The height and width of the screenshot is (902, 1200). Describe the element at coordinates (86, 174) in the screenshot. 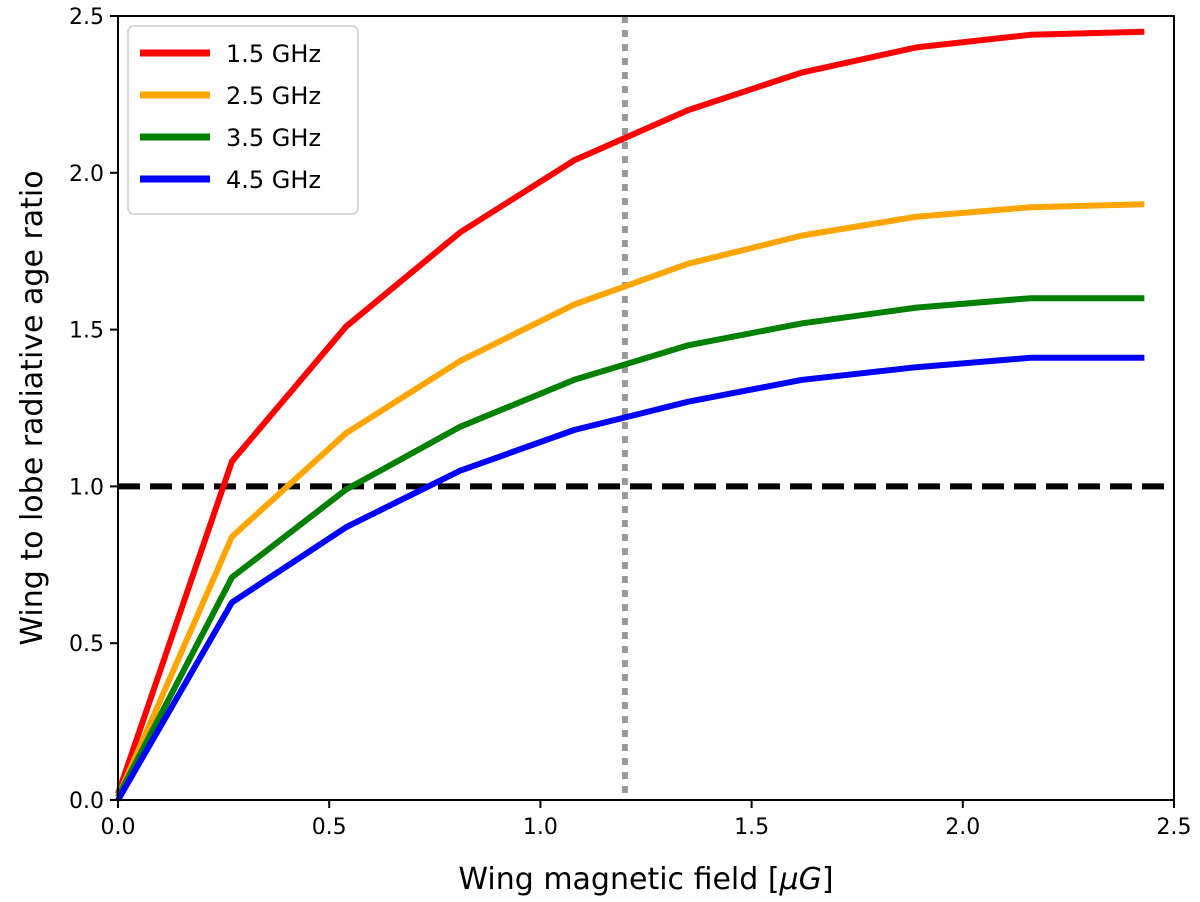

I see `y-tick-label: 2.0` at that location.